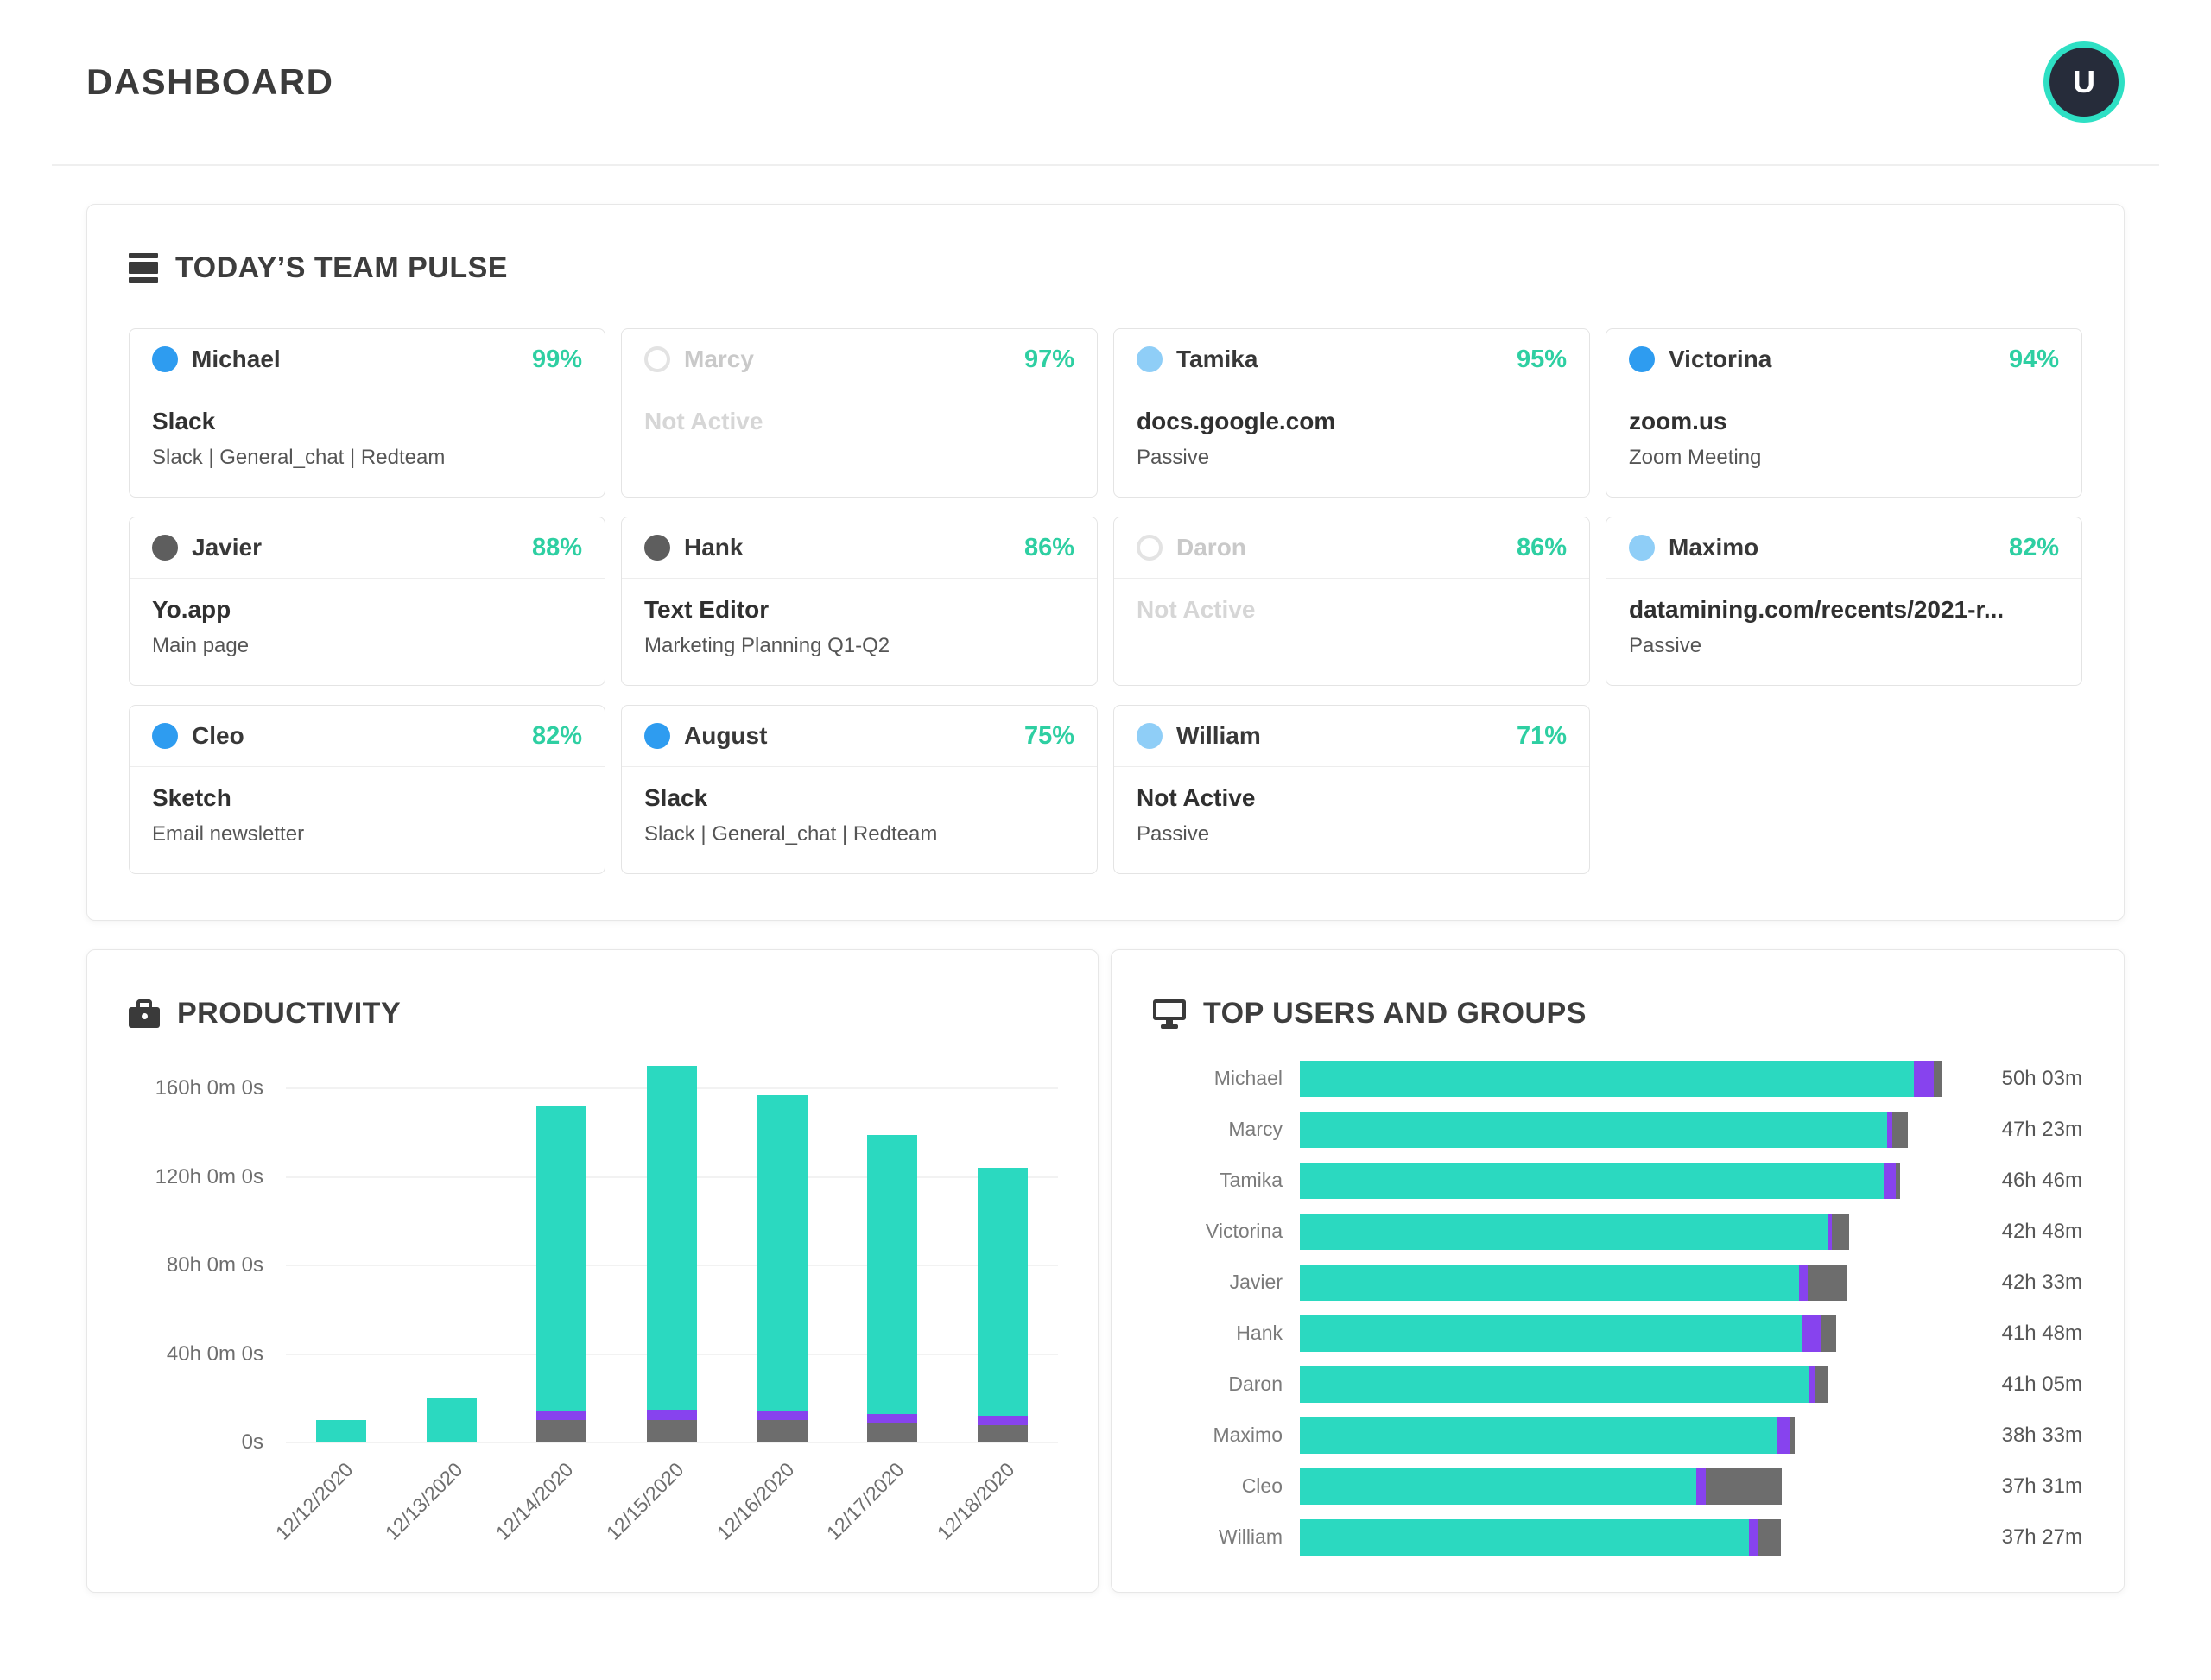 The height and width of the screenshot is (1680, 2211). I want to click on monitor-icon, so click(1169, 1014).